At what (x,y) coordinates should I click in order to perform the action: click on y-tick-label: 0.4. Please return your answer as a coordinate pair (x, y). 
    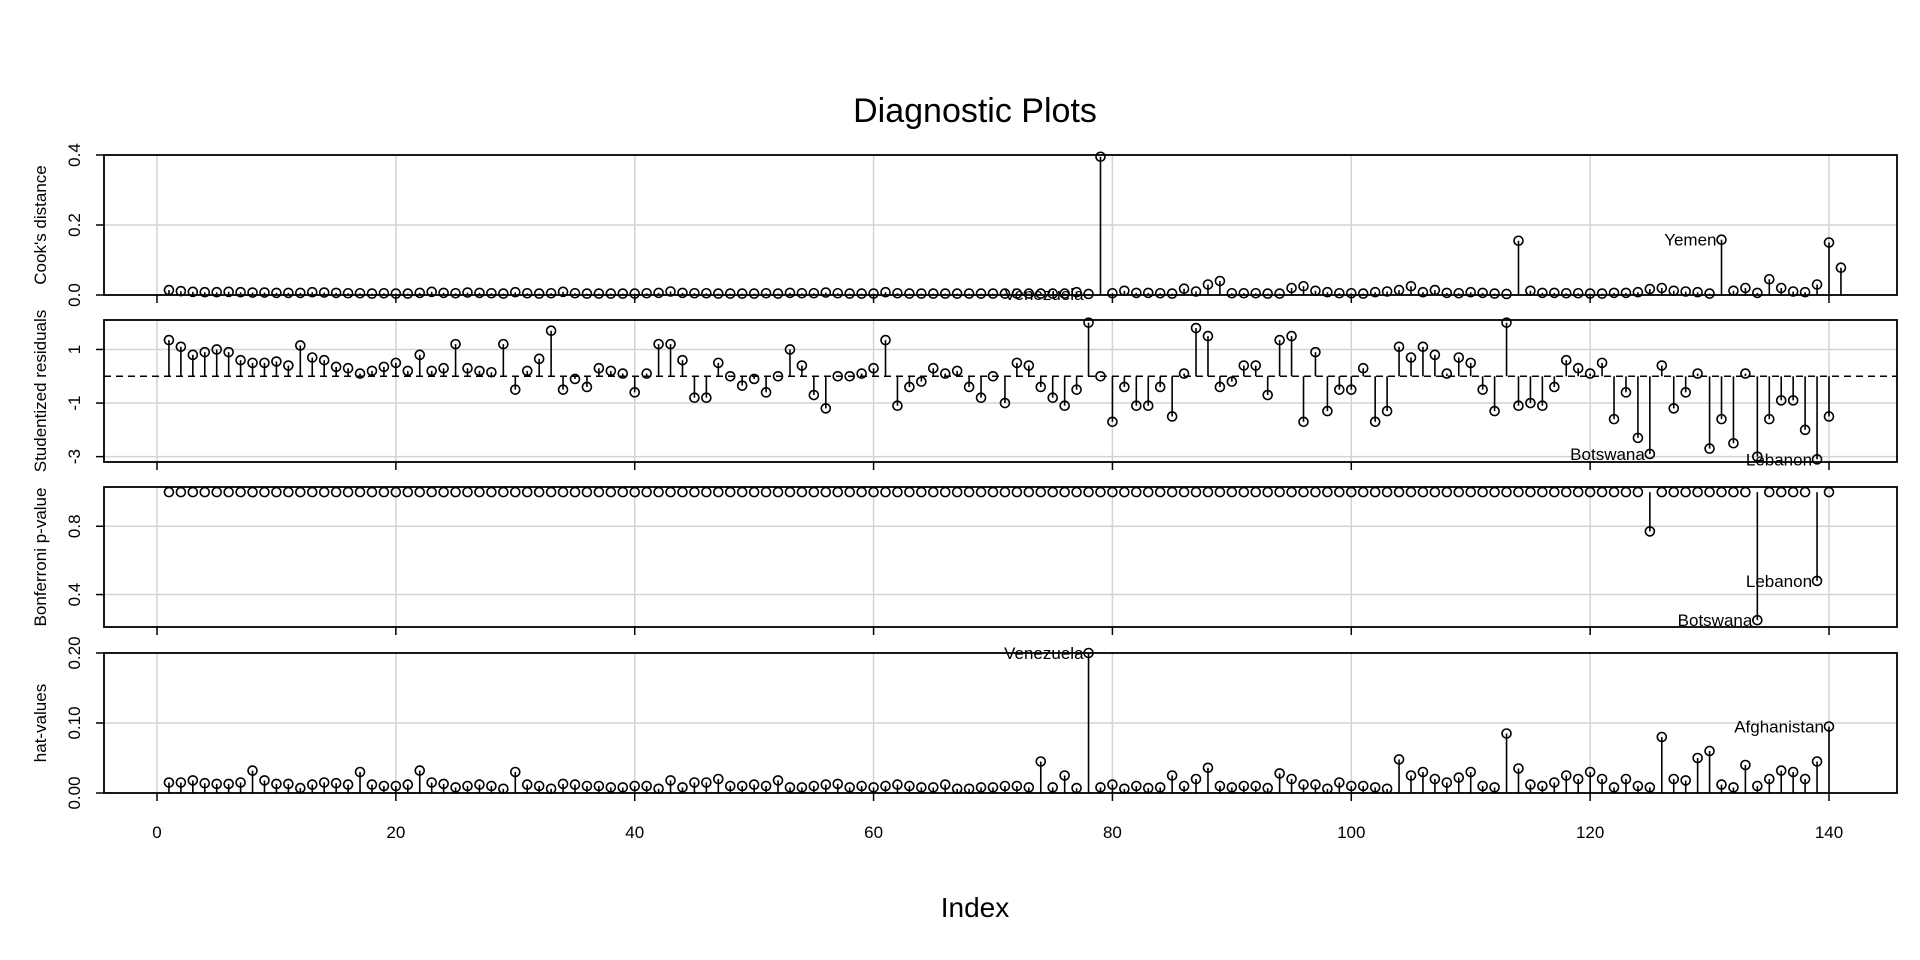
    Looking at the image, I should click on (74, 155).